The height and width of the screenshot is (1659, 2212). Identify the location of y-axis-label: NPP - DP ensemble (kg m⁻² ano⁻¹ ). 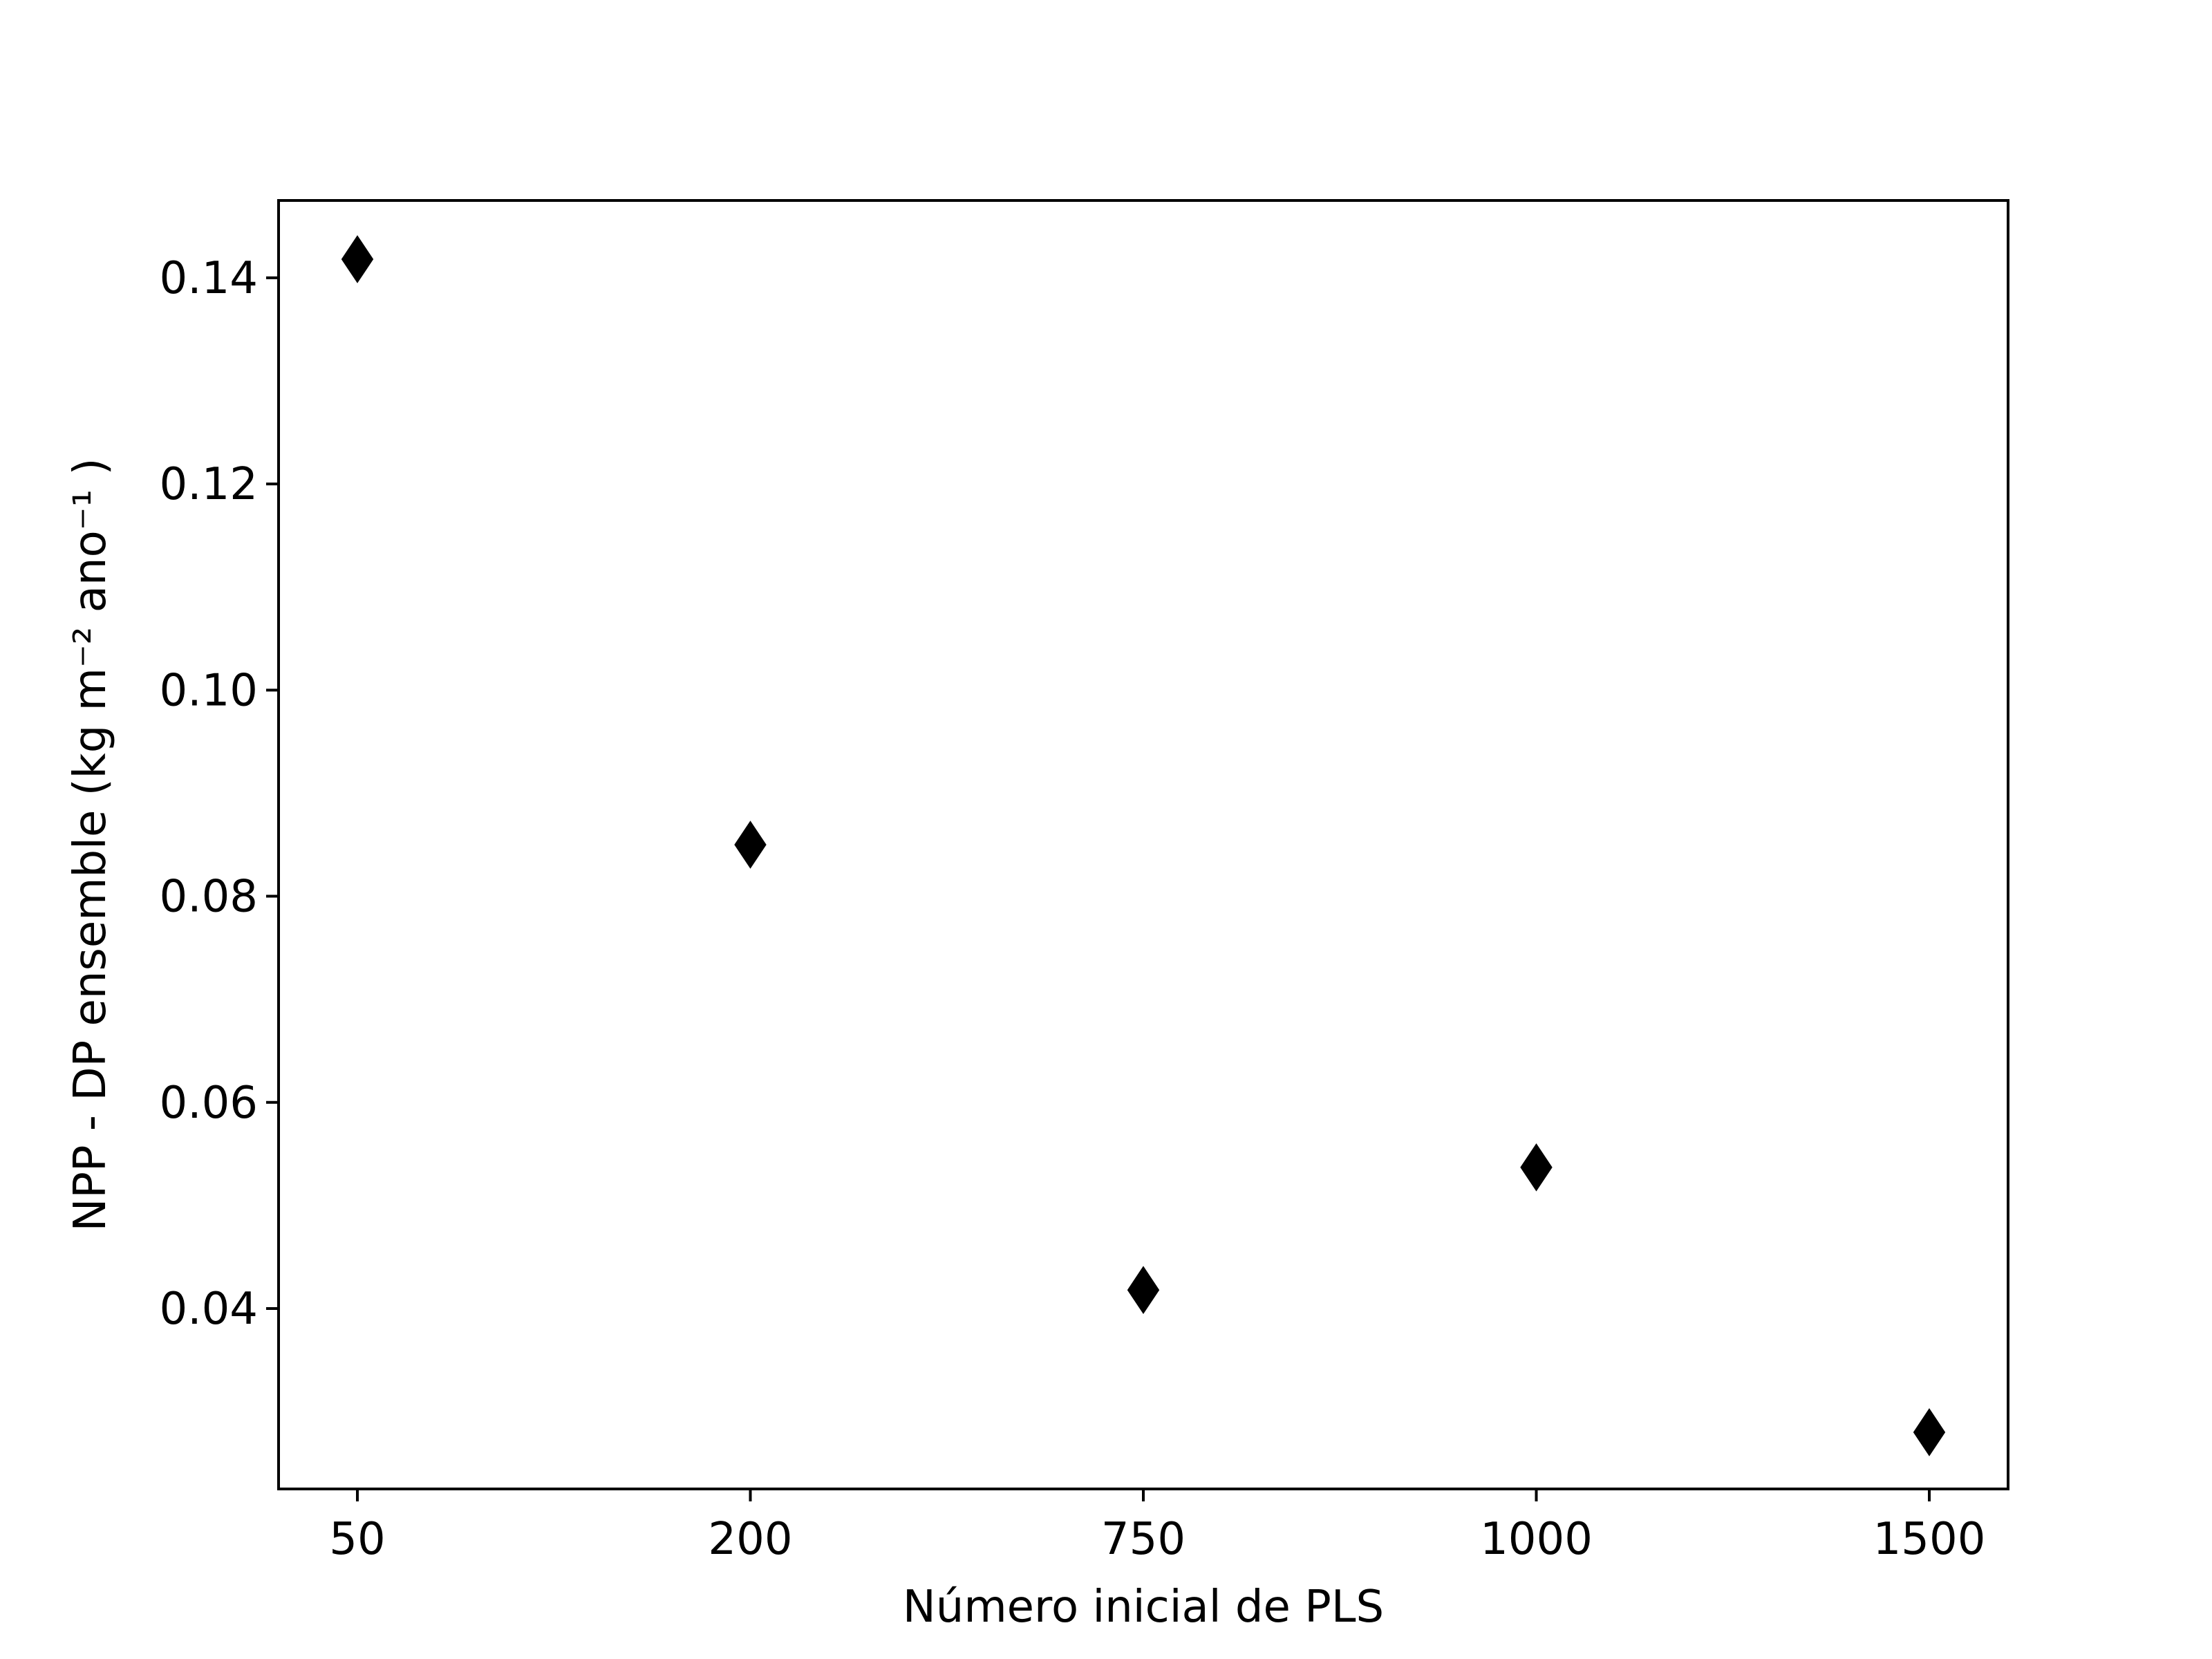
(90, 845).